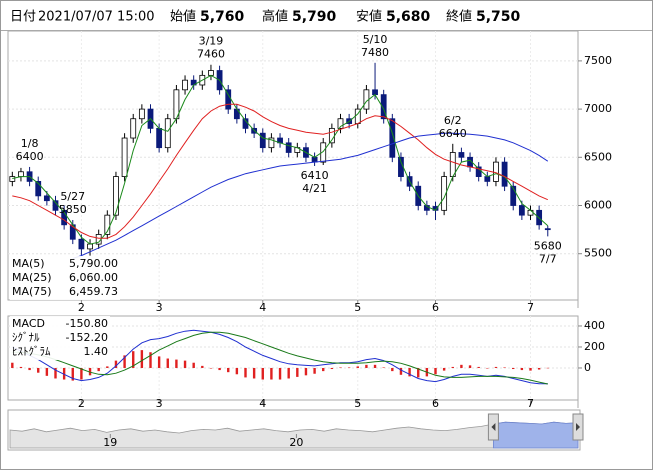 The width and height of the screenshot is (653, 470). What do you see at coordinates (32, 277) in the screenshot?
I see `legend-label: MA(25)` at bounding box center [32, 277].